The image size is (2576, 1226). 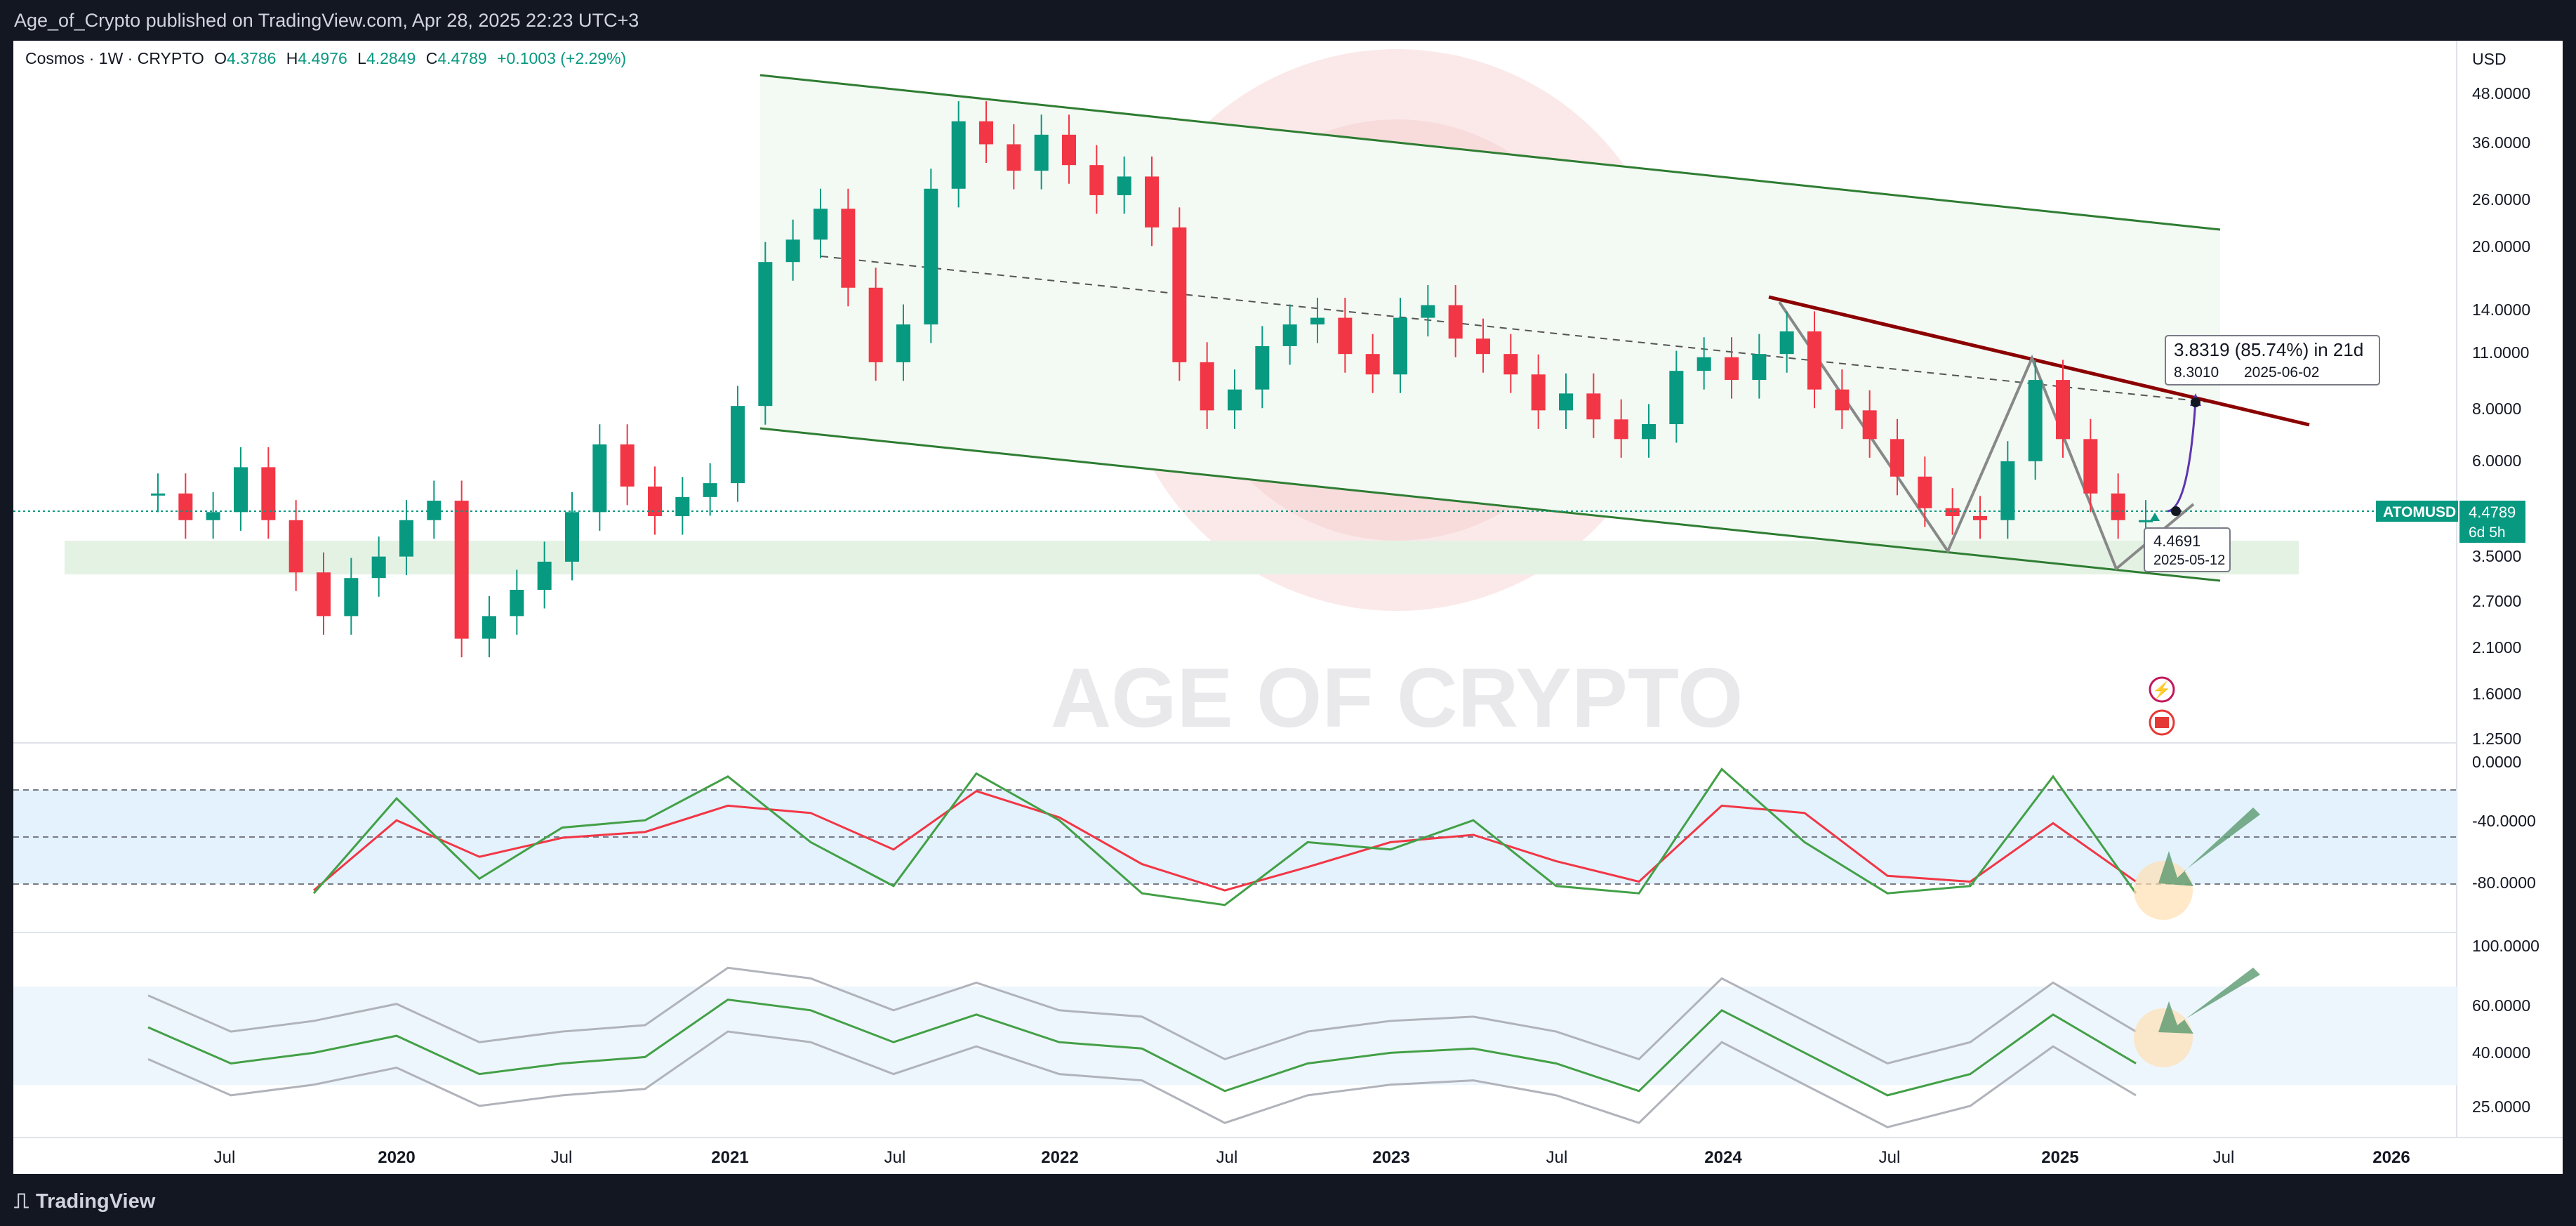 I want to click on highlight-circle-lower, so click(x=2163, y=1037).